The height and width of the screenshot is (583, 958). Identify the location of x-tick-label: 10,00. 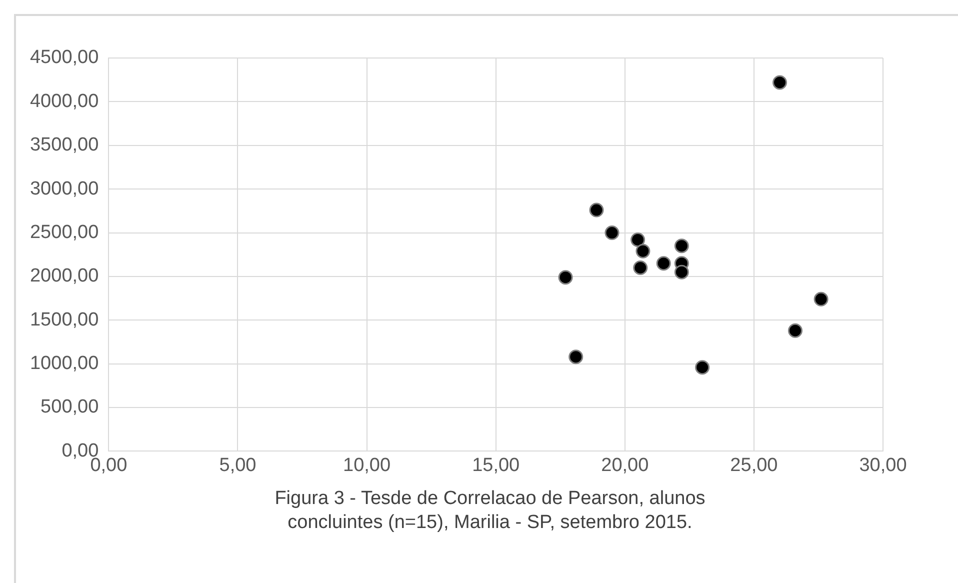
(367, 465).